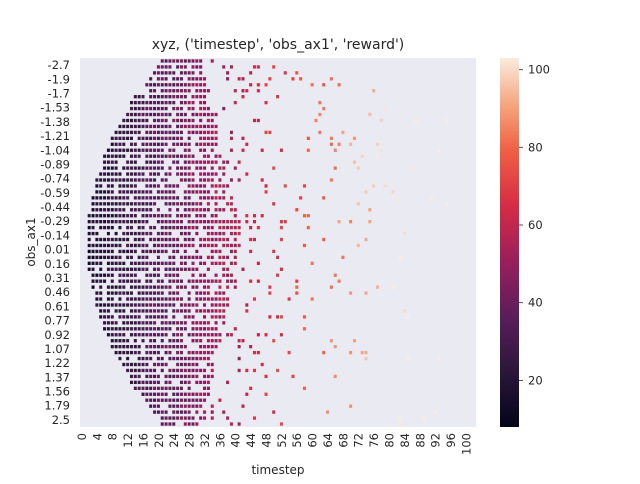 The image size is (640, 484). What do you see at coordinates (97, 436) in the screenshot?
I see `x-tick-label: 4` at bounding box center [97, 436].